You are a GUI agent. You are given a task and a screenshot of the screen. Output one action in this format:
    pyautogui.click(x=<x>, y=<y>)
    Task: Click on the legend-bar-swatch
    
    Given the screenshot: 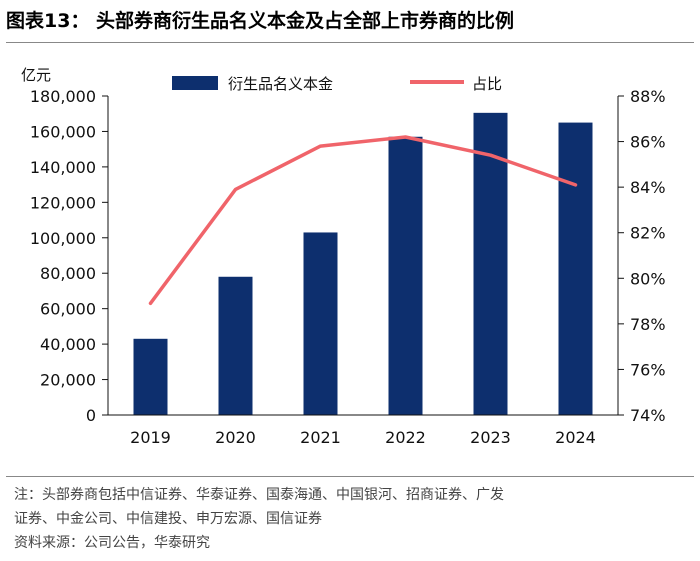 What is the action you would take?
    pyautogui.click(x=195, y=83)
    